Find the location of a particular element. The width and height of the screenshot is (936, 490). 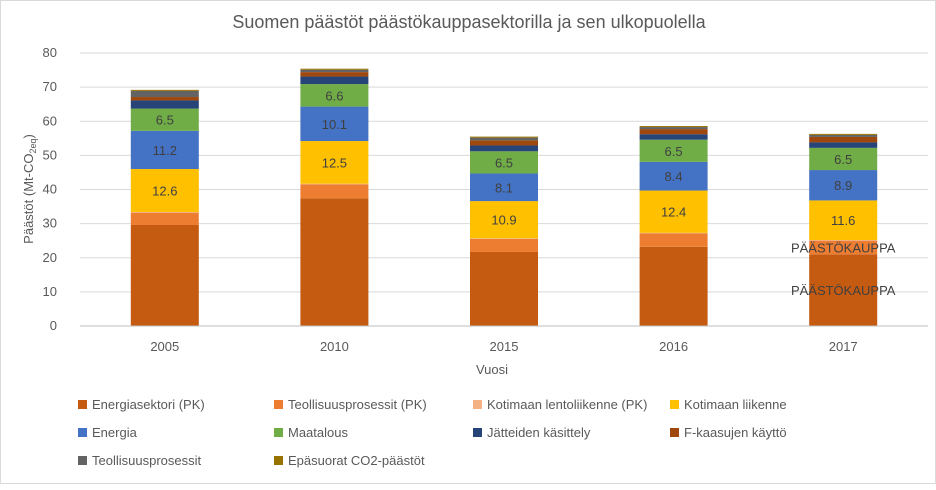

y-tick-label: 80 is located at coordinates (50, 52).